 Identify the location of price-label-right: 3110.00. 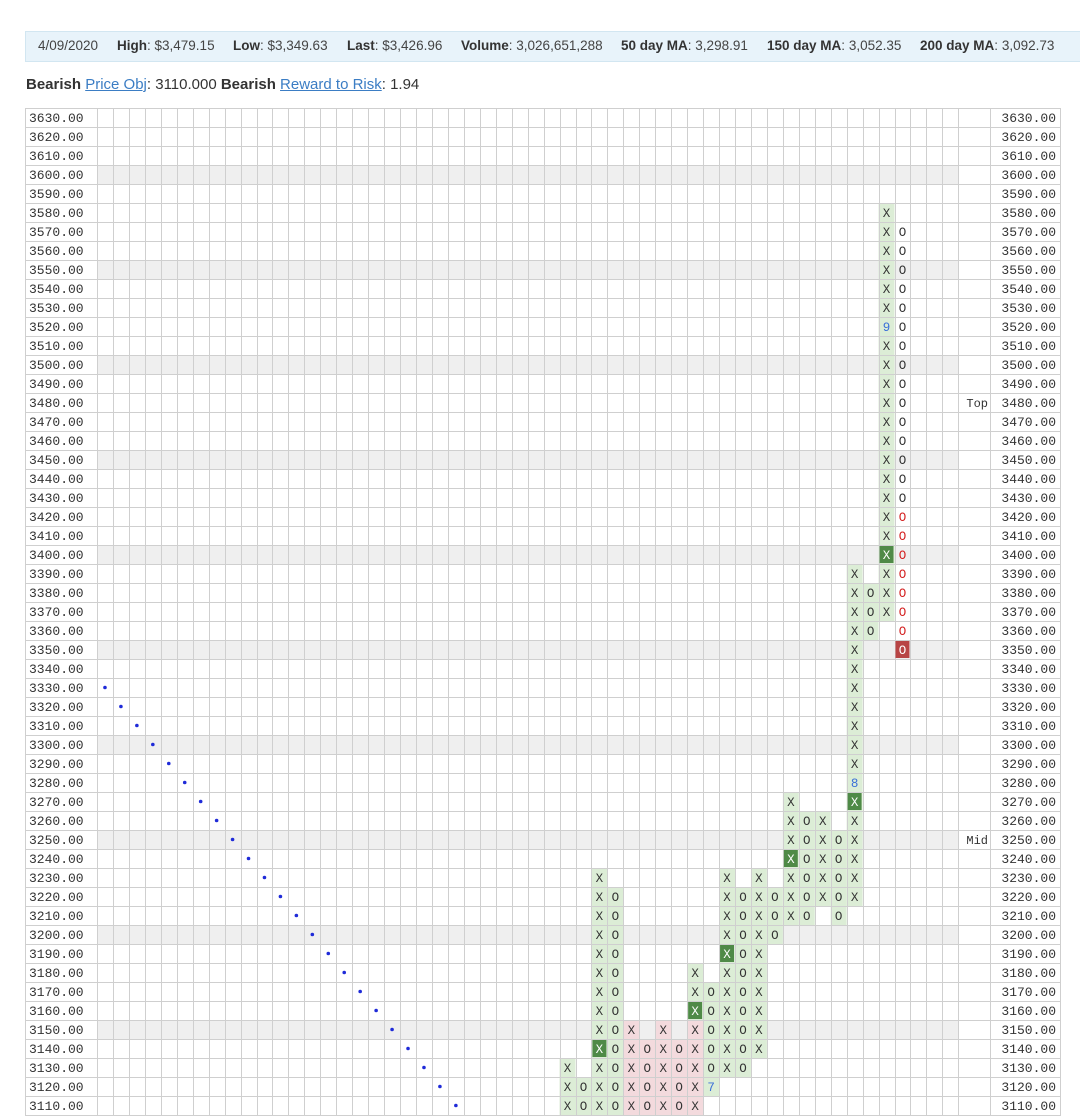
(1028, 1106).